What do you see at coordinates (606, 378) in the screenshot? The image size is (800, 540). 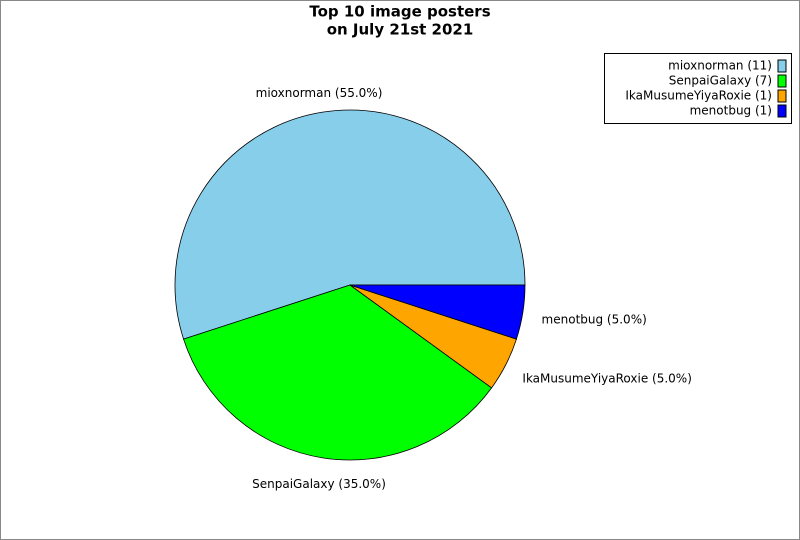 I see `slice-label: IkaMusumeYiyaRoxie (5.0%)` at bounding box center [606, 378].